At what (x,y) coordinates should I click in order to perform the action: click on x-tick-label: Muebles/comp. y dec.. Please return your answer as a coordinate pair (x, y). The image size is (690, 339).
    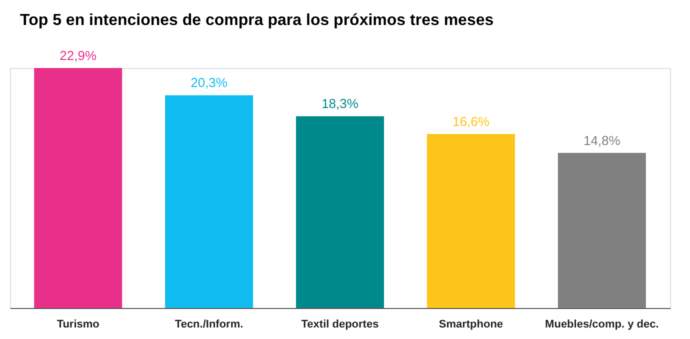
    Looking at the image, I should click on (602, 324).